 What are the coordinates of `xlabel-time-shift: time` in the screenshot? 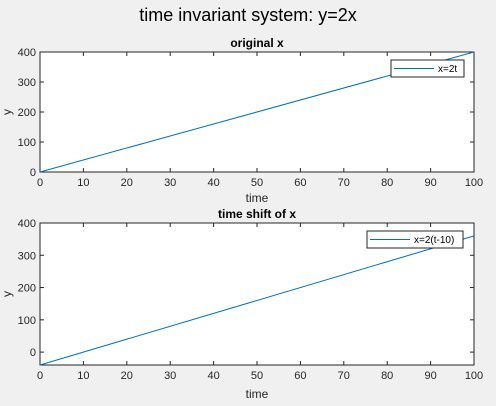 It's located at (257, 394).